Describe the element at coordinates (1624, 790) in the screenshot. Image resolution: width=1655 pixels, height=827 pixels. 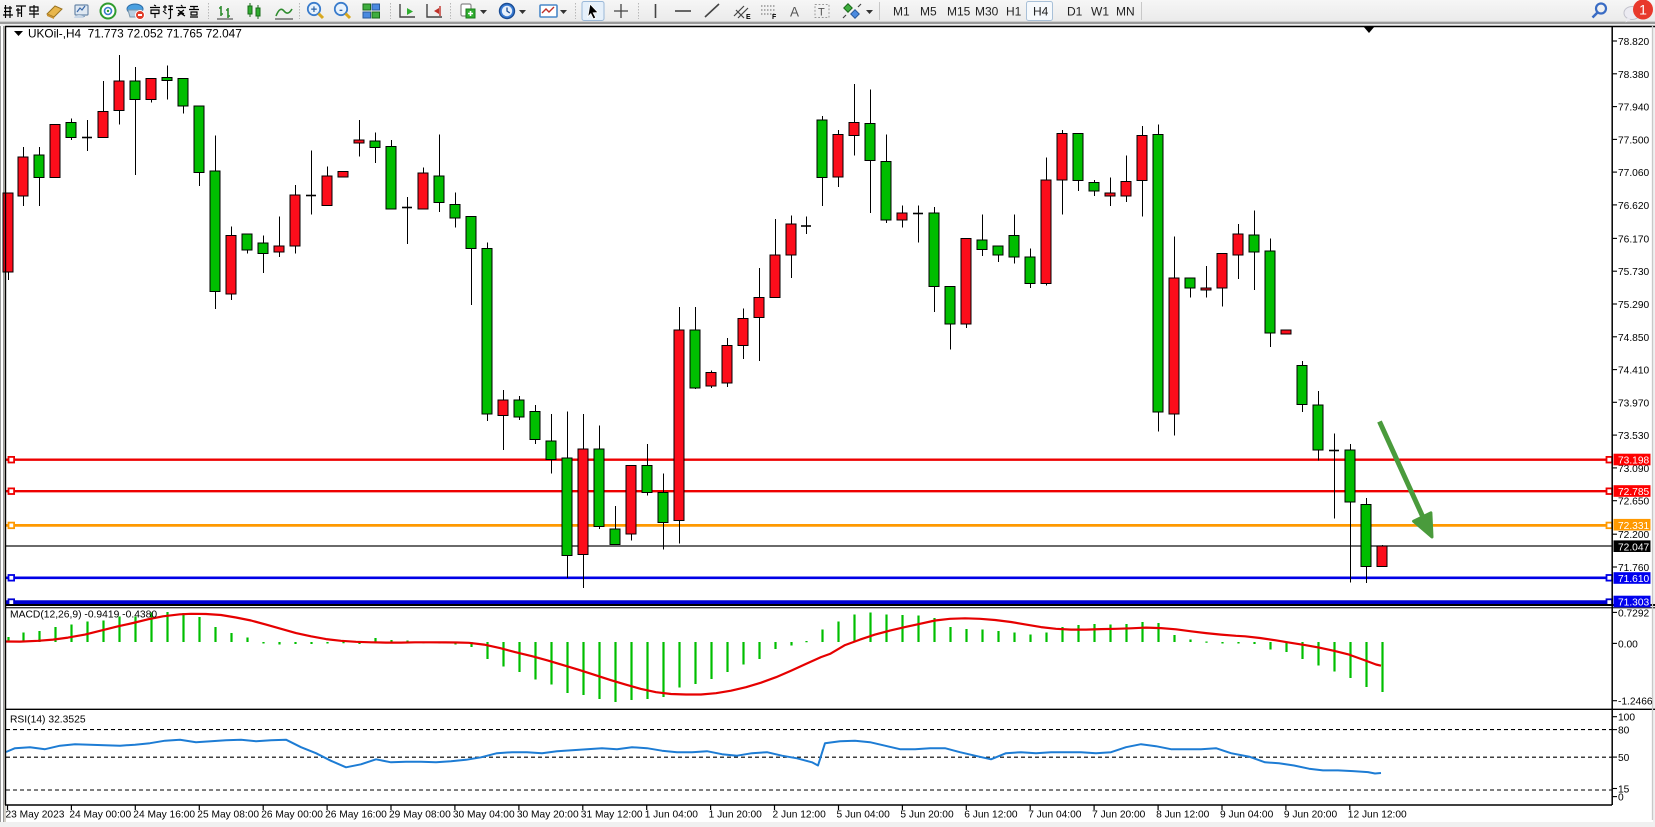
I see `svg-text: 15` at that location.